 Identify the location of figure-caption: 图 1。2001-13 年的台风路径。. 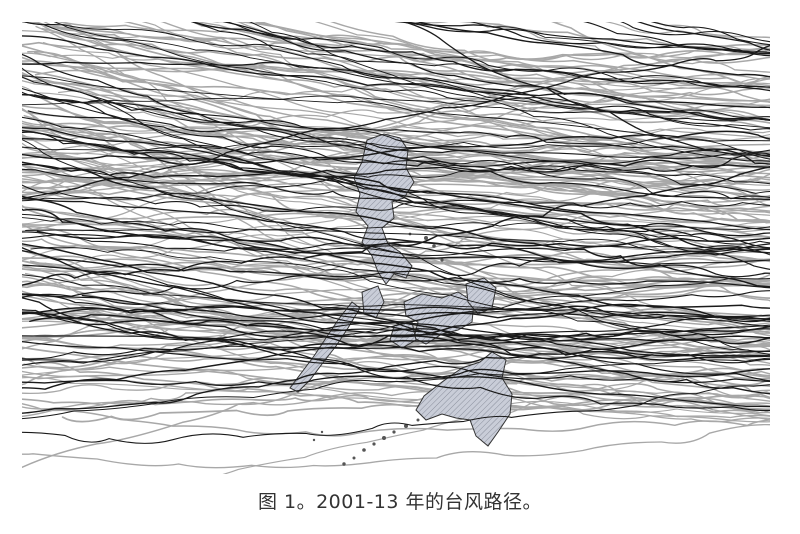
(400, 502).